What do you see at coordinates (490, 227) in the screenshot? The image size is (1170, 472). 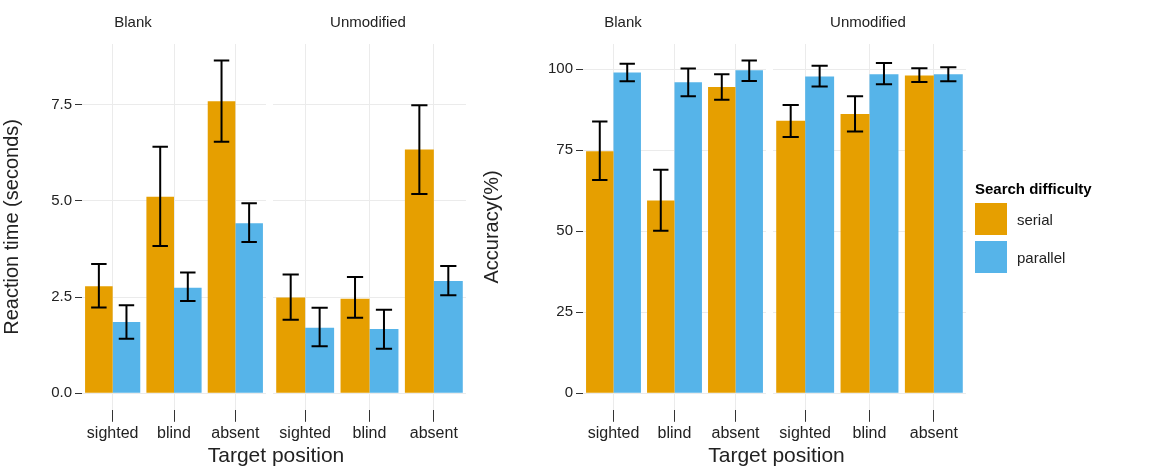 I see `y-axis-title: Accuracy(%)` at bounding box center [490, 227].